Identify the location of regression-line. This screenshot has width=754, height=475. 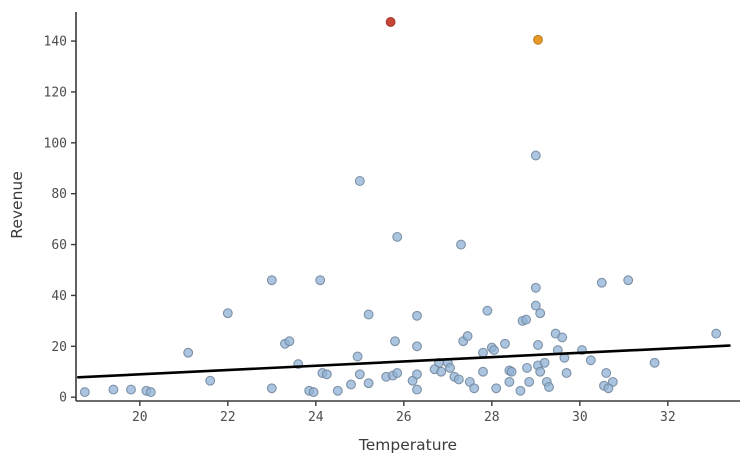
(403, 361).